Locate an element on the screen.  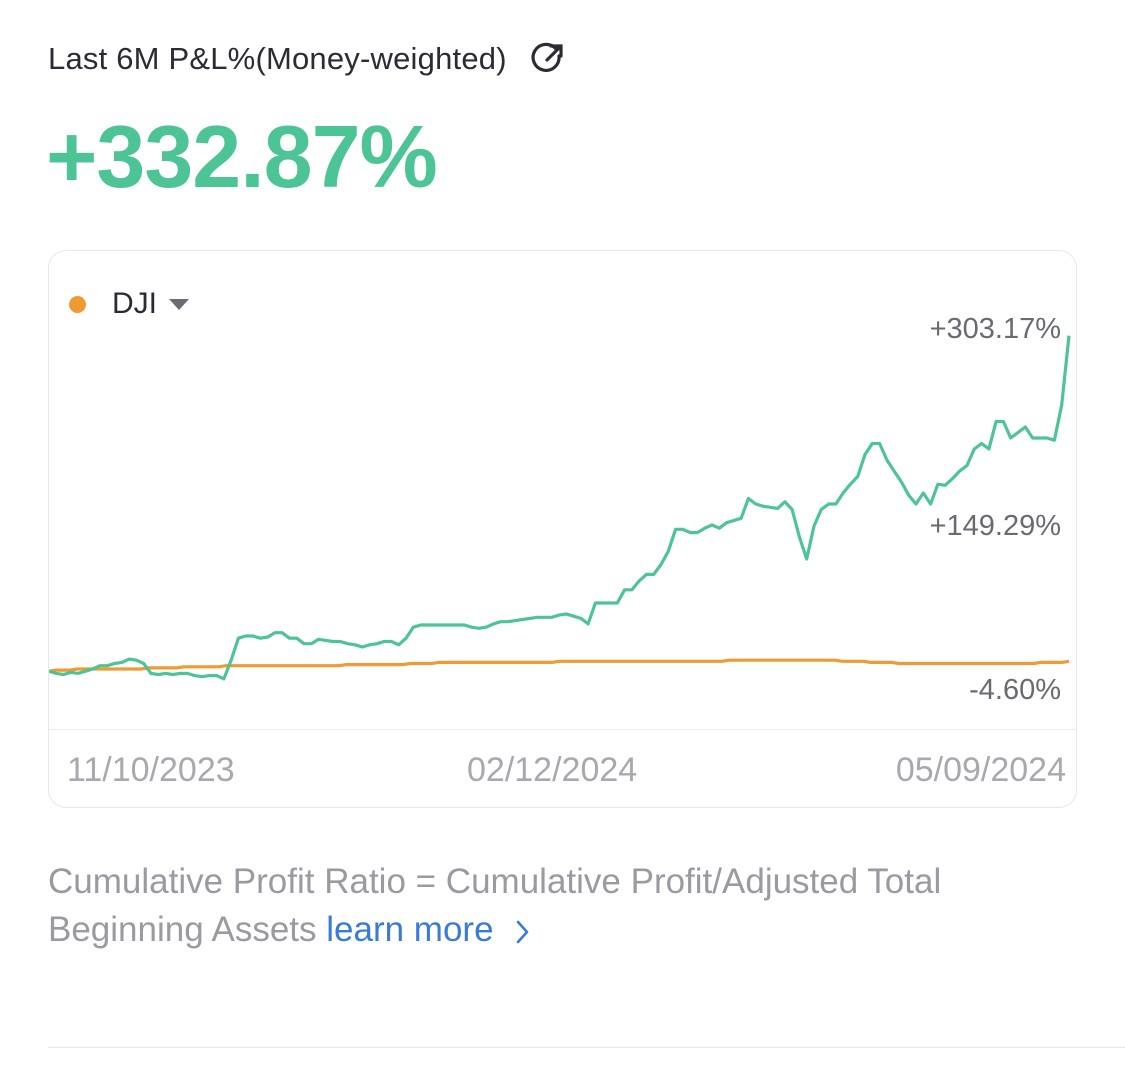
learn-more-label: learn more is located at coordinates (410, 929).